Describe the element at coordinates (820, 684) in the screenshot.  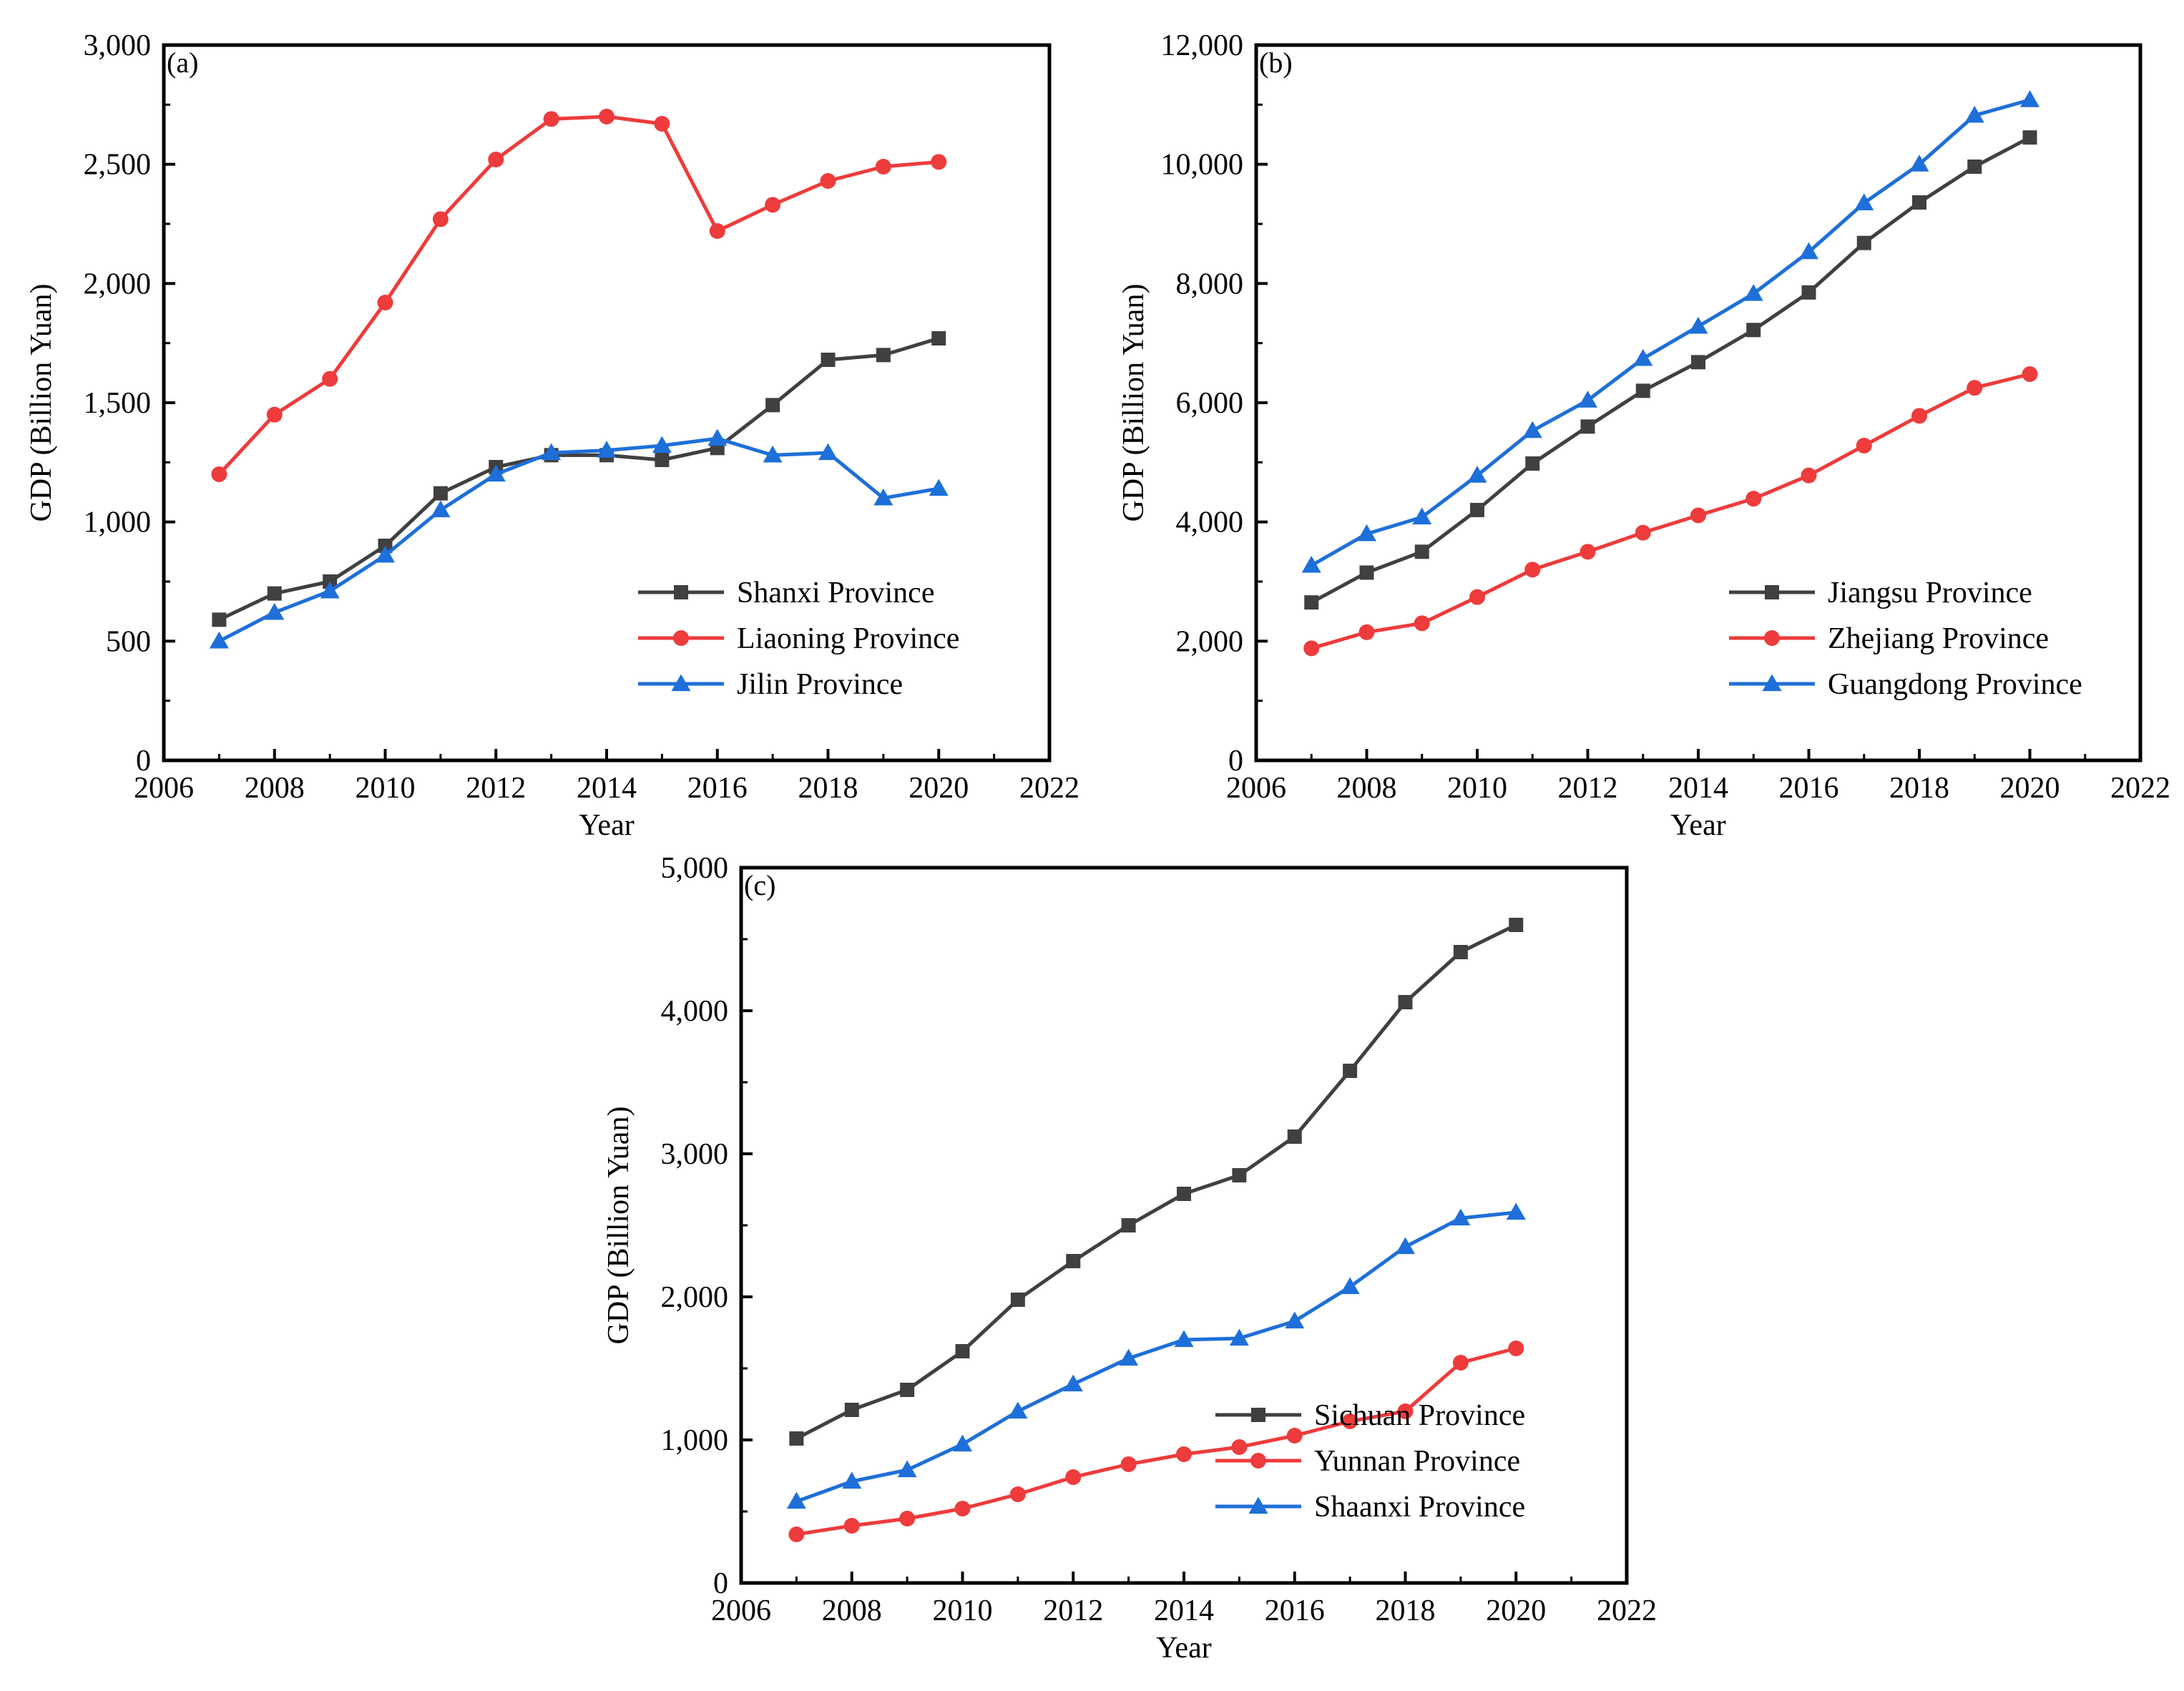
I see `legend-label: Jilin Province` at that location.